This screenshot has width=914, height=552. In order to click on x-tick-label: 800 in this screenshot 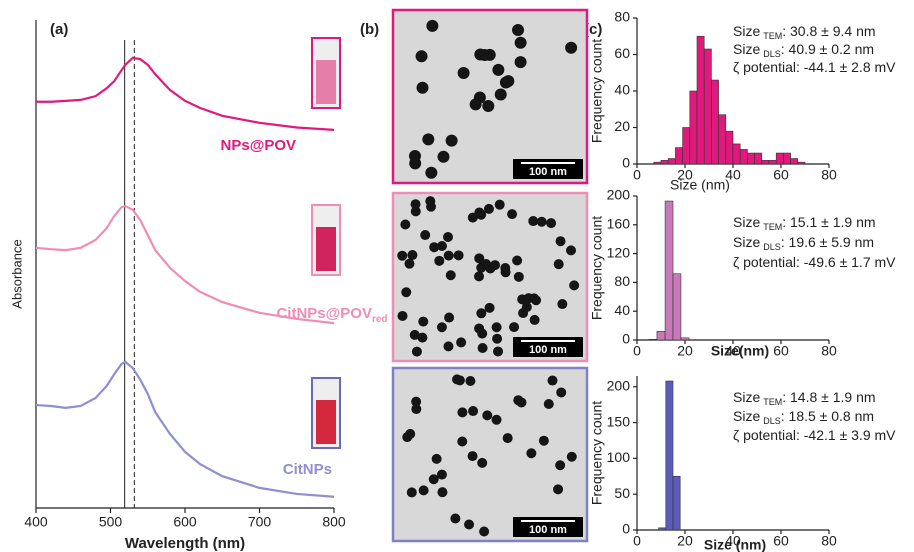, I will do `click(334, 522)`.